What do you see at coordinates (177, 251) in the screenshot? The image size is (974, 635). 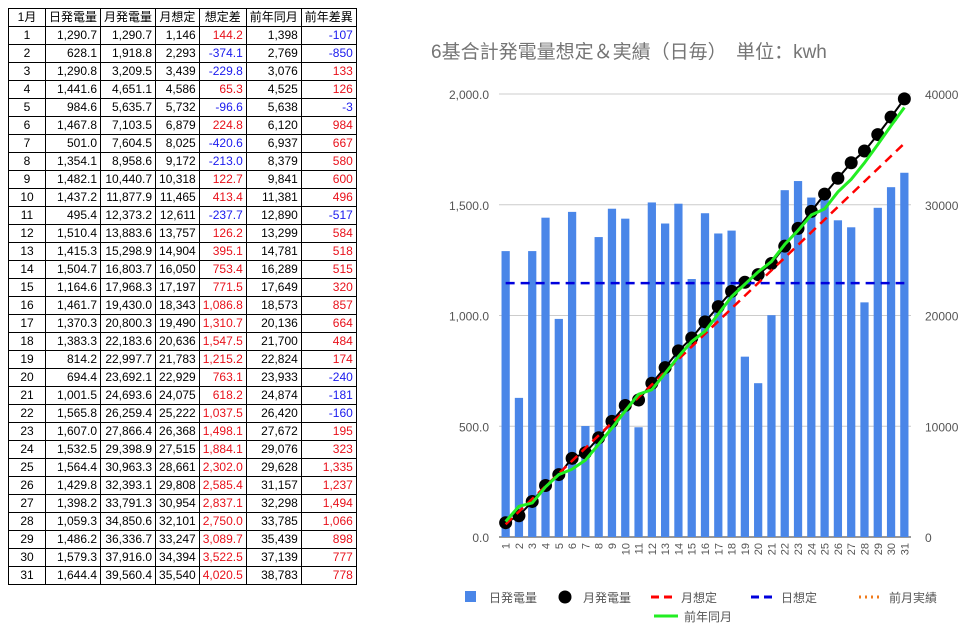 I see `table-cell: 14,904` at bounding box center [177, 251].